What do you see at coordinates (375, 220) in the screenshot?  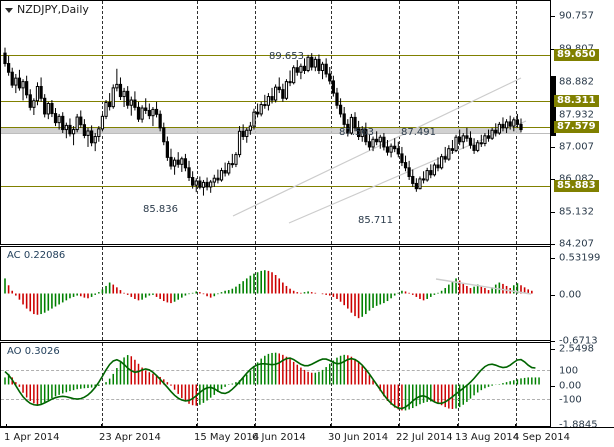 I see `price-annotation: 85.711` at bounding box center [375, 220].